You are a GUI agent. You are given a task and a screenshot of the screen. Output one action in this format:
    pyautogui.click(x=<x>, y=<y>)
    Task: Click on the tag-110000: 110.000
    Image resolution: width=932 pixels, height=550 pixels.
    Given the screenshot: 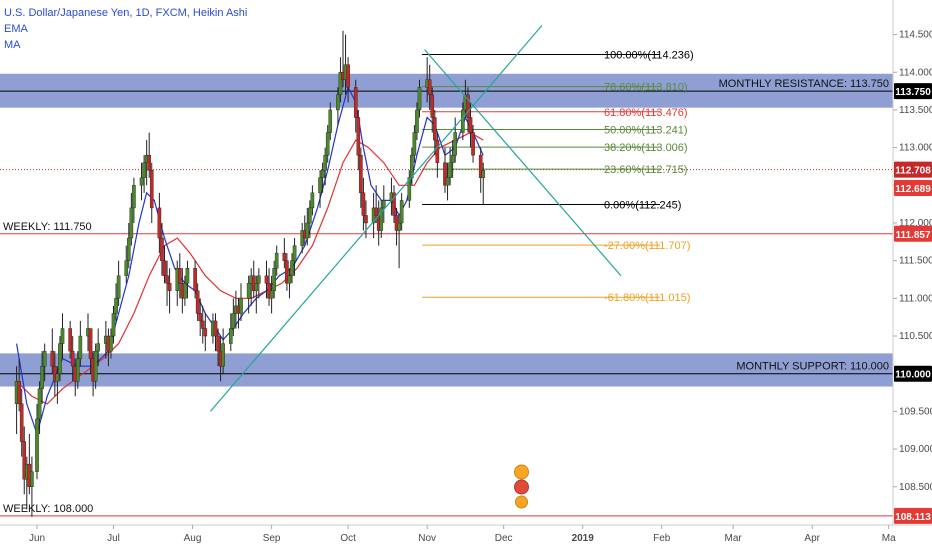 What is the action you would take?
    pyautogui.click(x=913, y=373)
    